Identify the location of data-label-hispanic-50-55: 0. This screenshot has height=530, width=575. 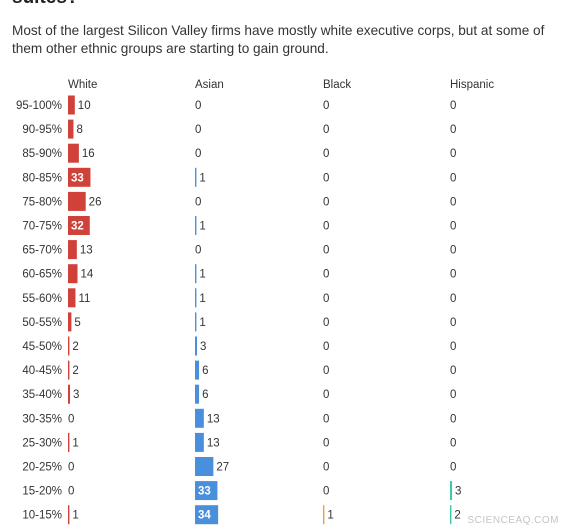
(453, 323).